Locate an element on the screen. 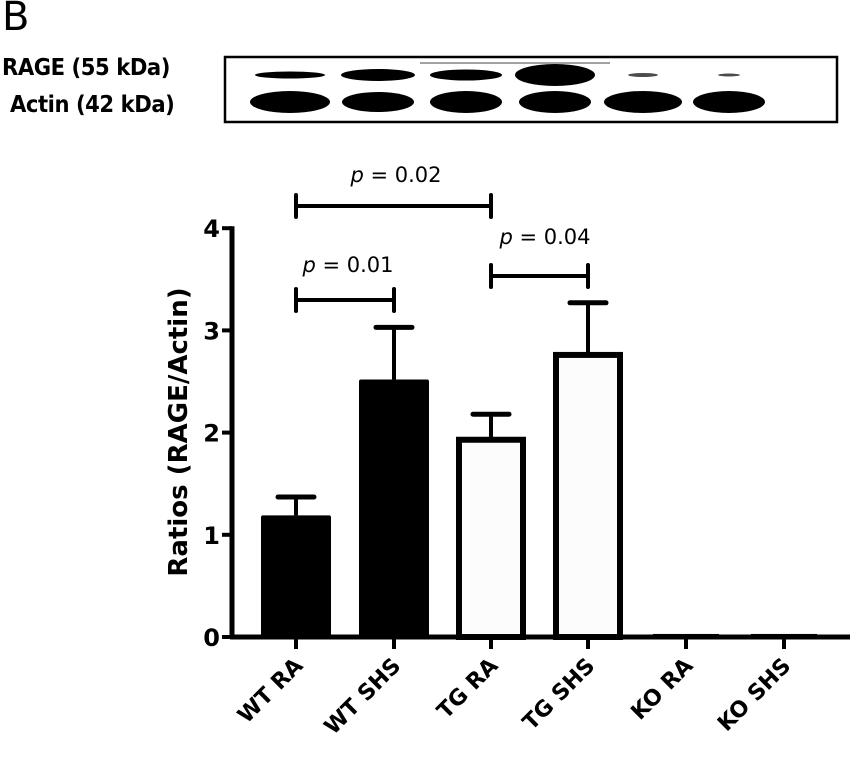 The width and height of the screenshot is (854, 760). blot-label-rage: RAGE (55 kDa) is located at coordinates (86, 68).